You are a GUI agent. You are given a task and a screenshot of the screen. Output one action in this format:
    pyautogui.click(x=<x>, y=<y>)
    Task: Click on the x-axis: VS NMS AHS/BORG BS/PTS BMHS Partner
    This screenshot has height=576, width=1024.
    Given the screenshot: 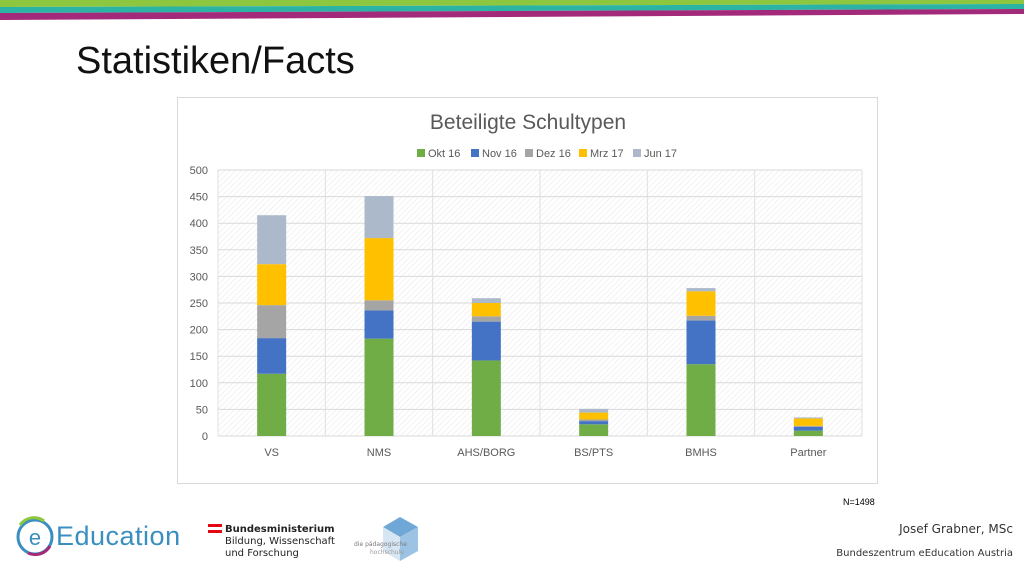 What is the action you would take?
    pyautogui.click(x=545, y=453)
    